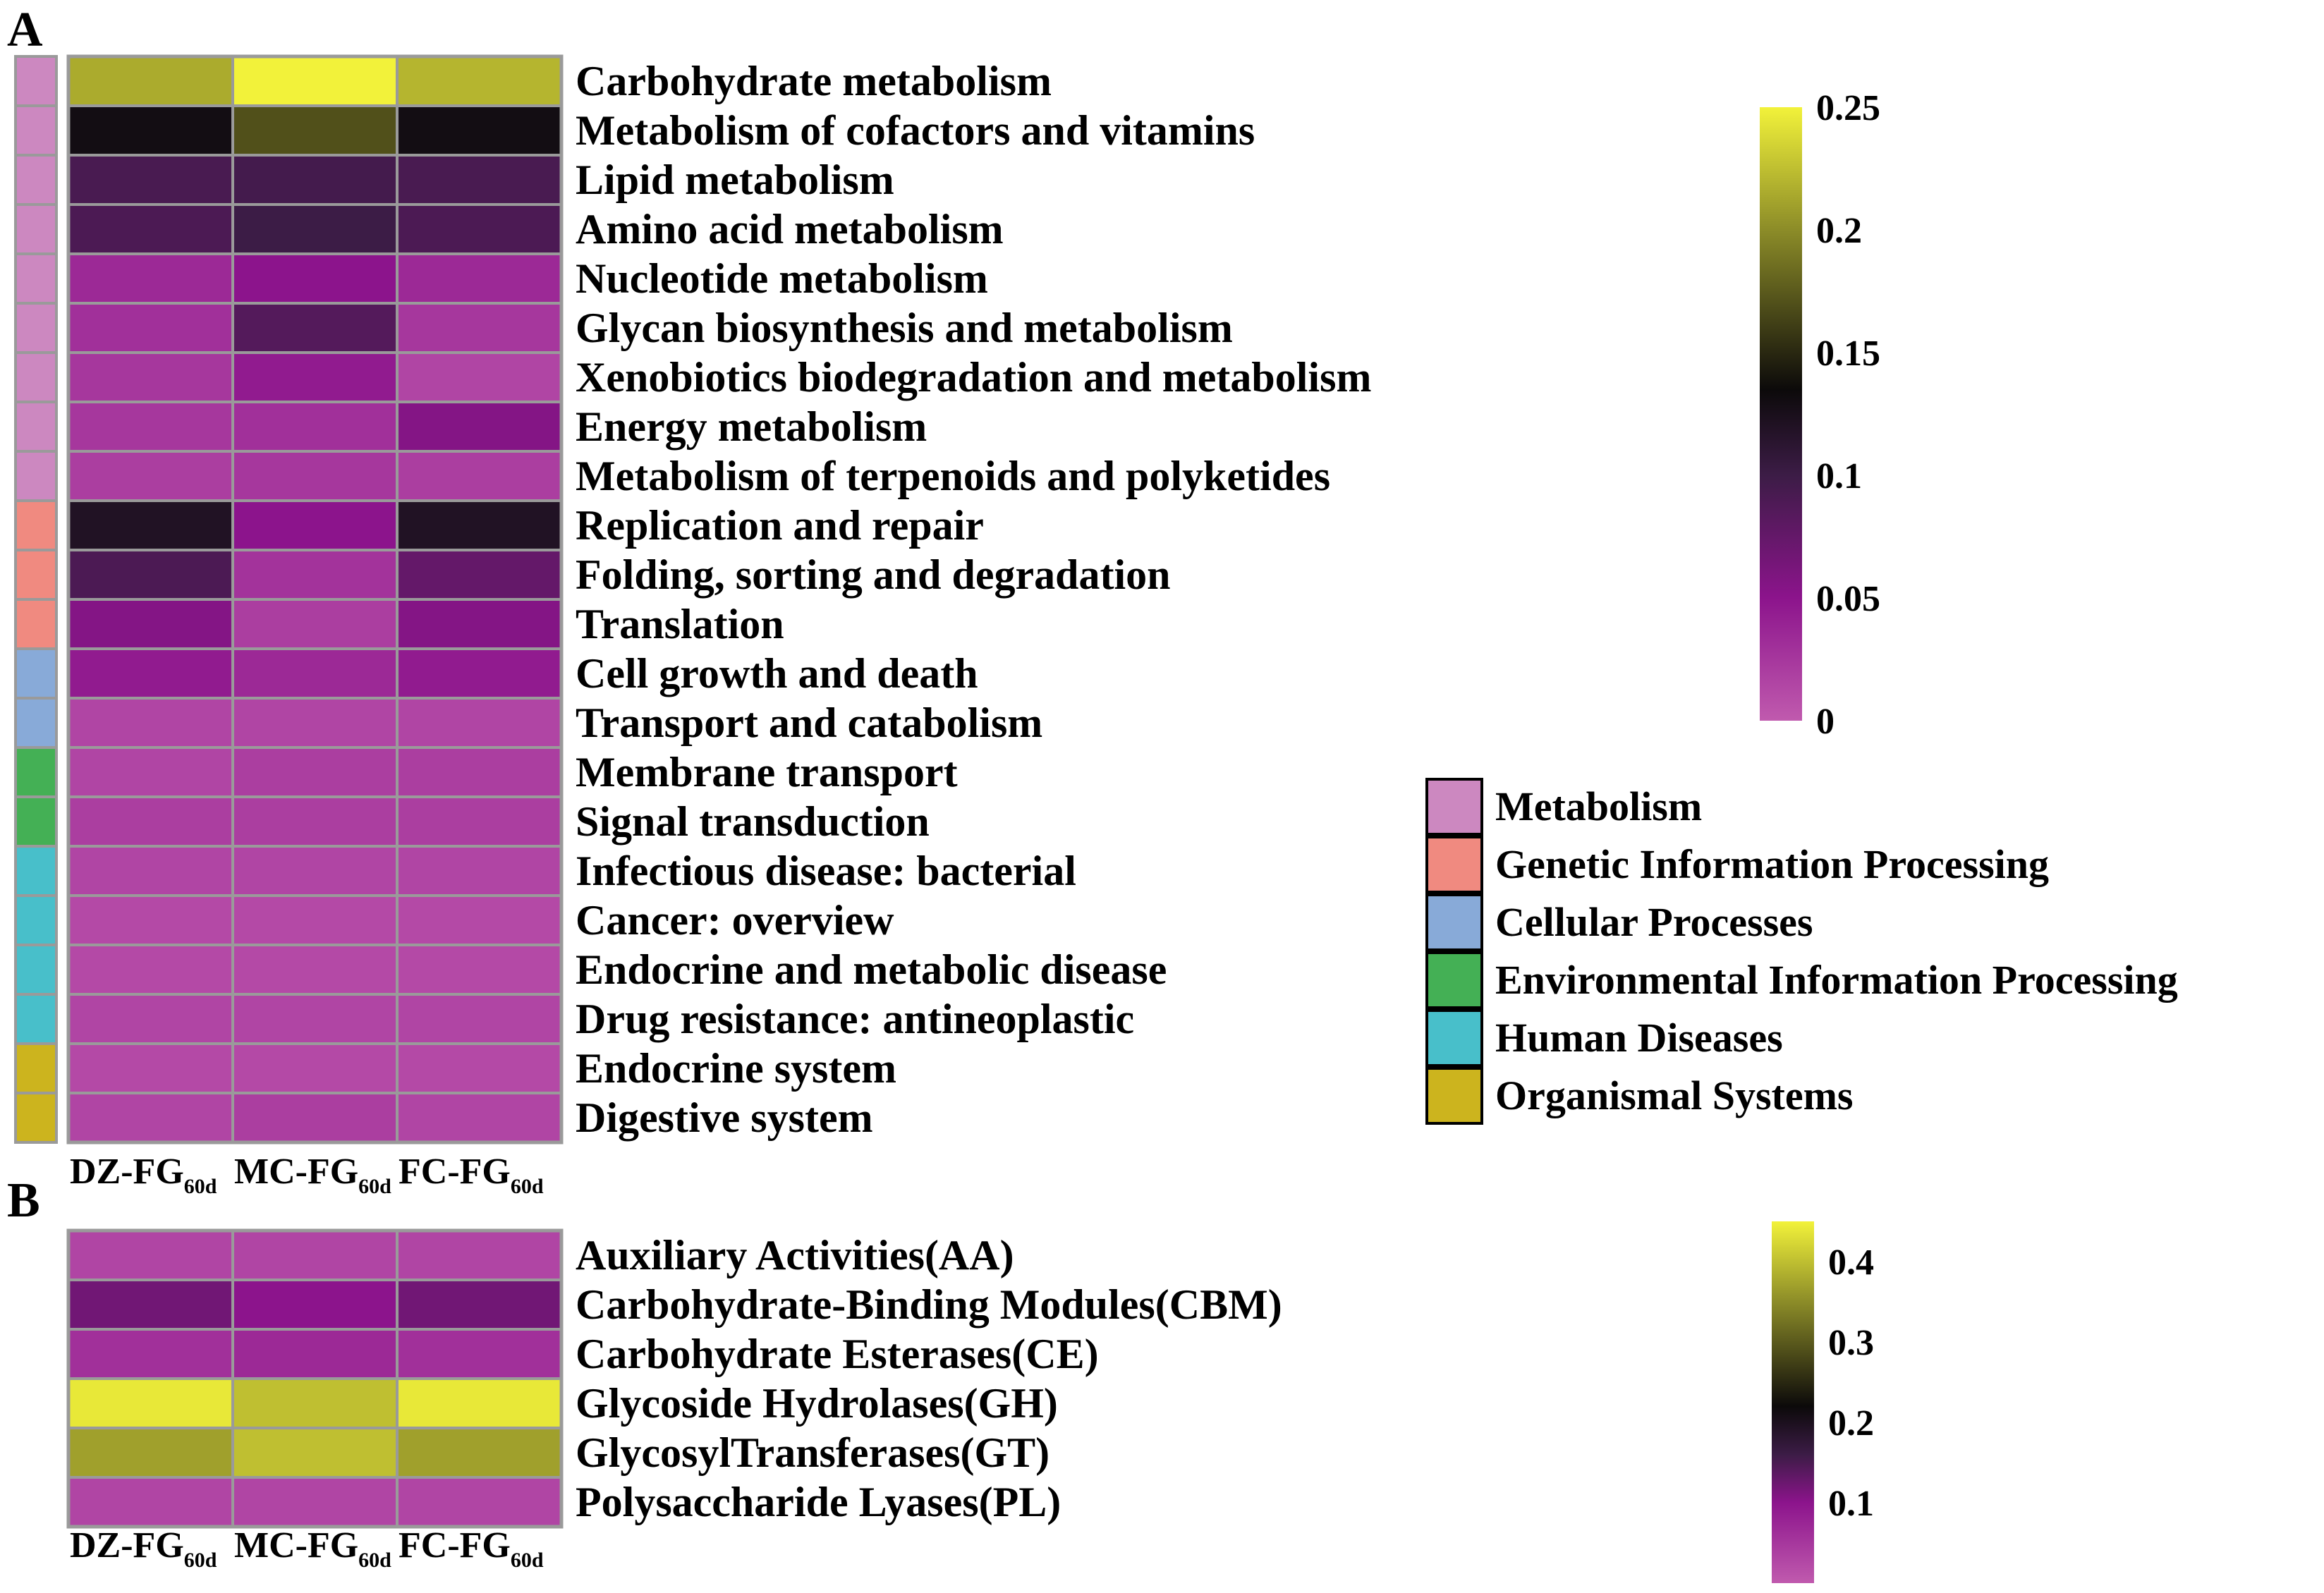  Describe the element at coordinates (1851, 1343) in the screenshot. I see `colorbar-tick-label: 0.3` at that location.